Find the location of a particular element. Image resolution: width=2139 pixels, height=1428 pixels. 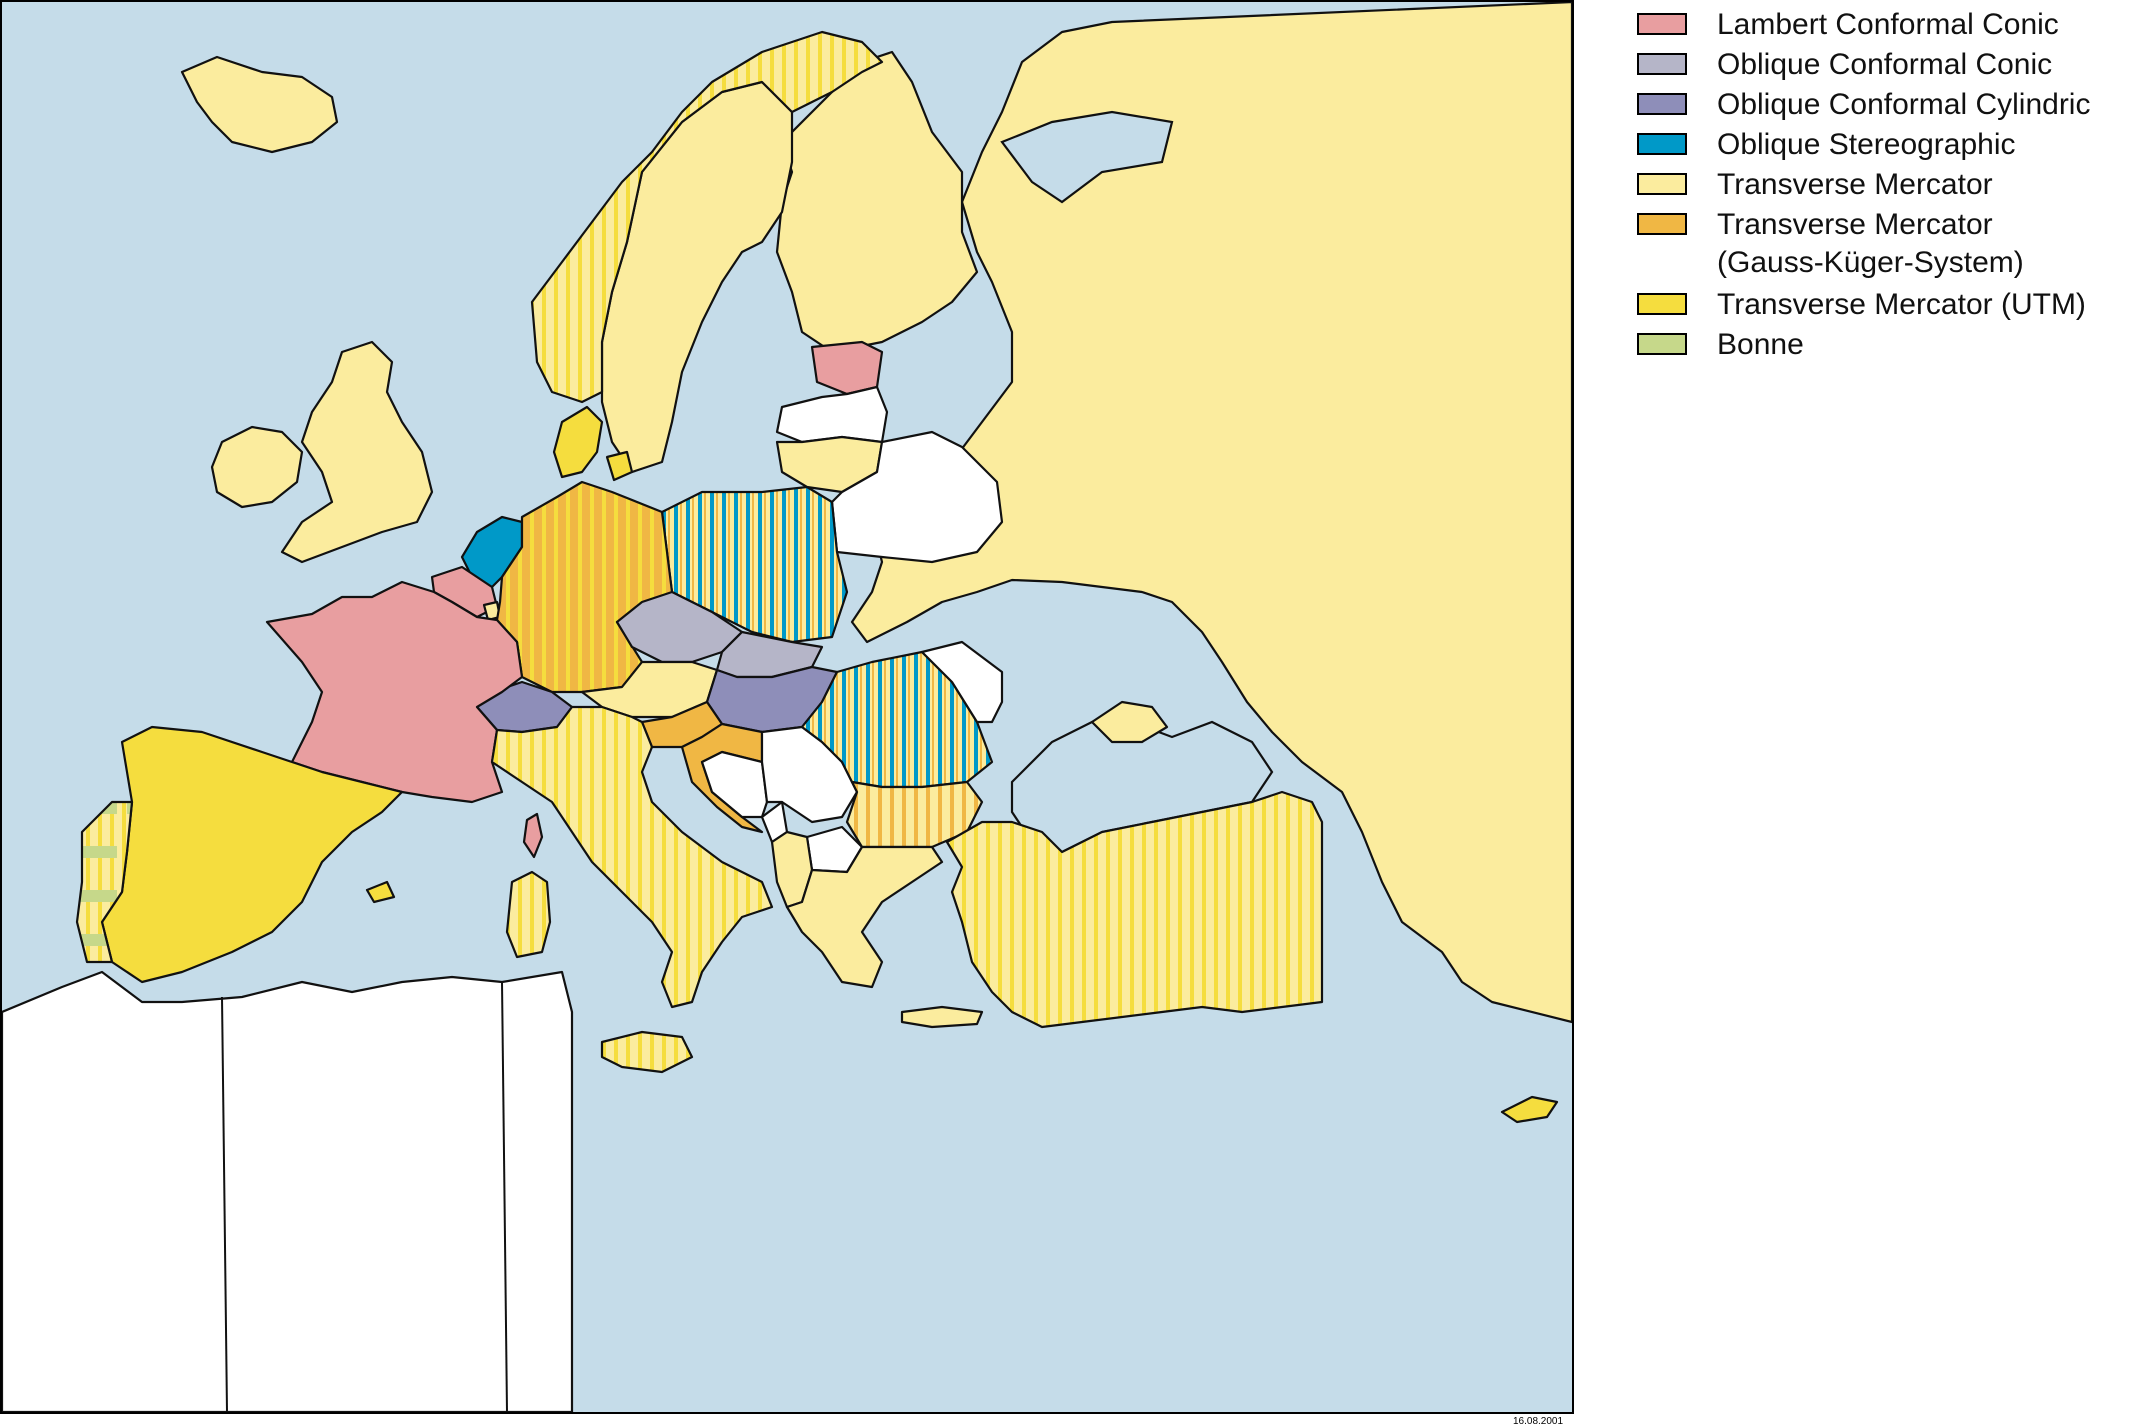

legend-item-oblique-conic: Oblique Conformal Conic is located at coordinates (1885, 64).